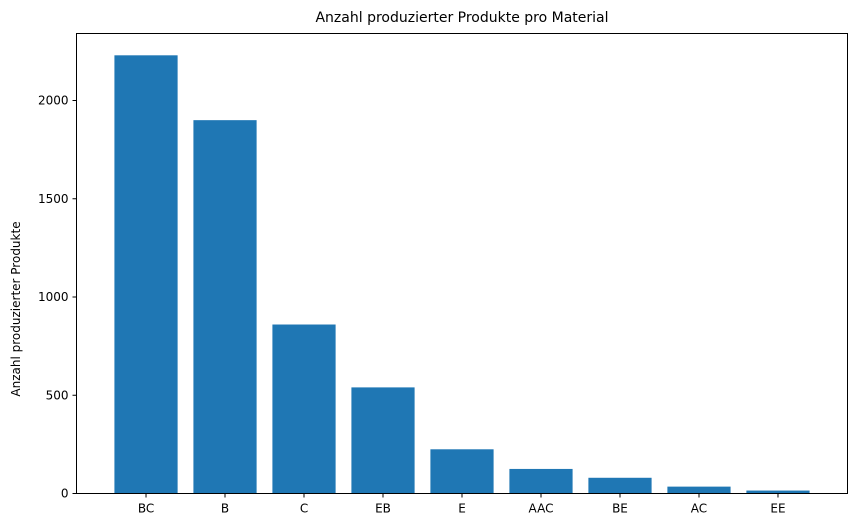  I want to click on bar-e, so click(462, 471).